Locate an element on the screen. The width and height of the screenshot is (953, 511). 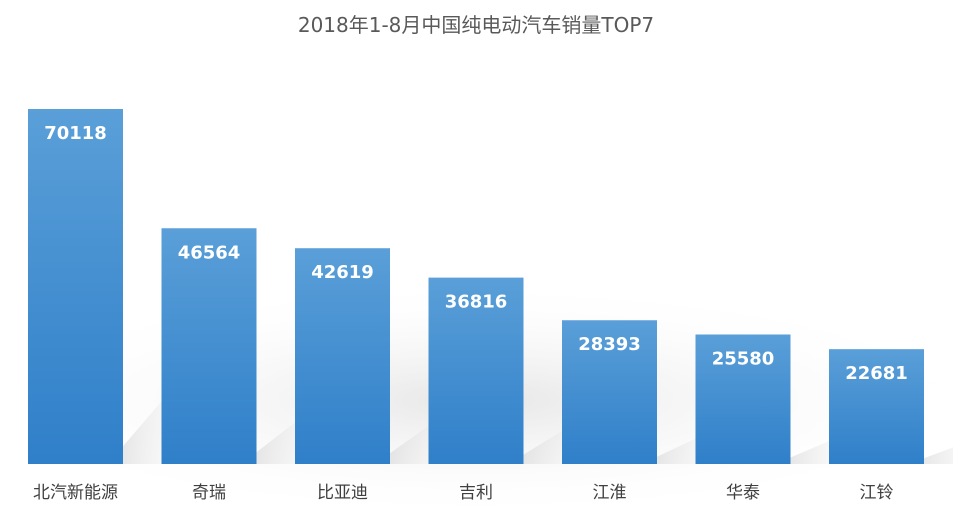
data-label: 46564 is located at coordinates (209, 252).